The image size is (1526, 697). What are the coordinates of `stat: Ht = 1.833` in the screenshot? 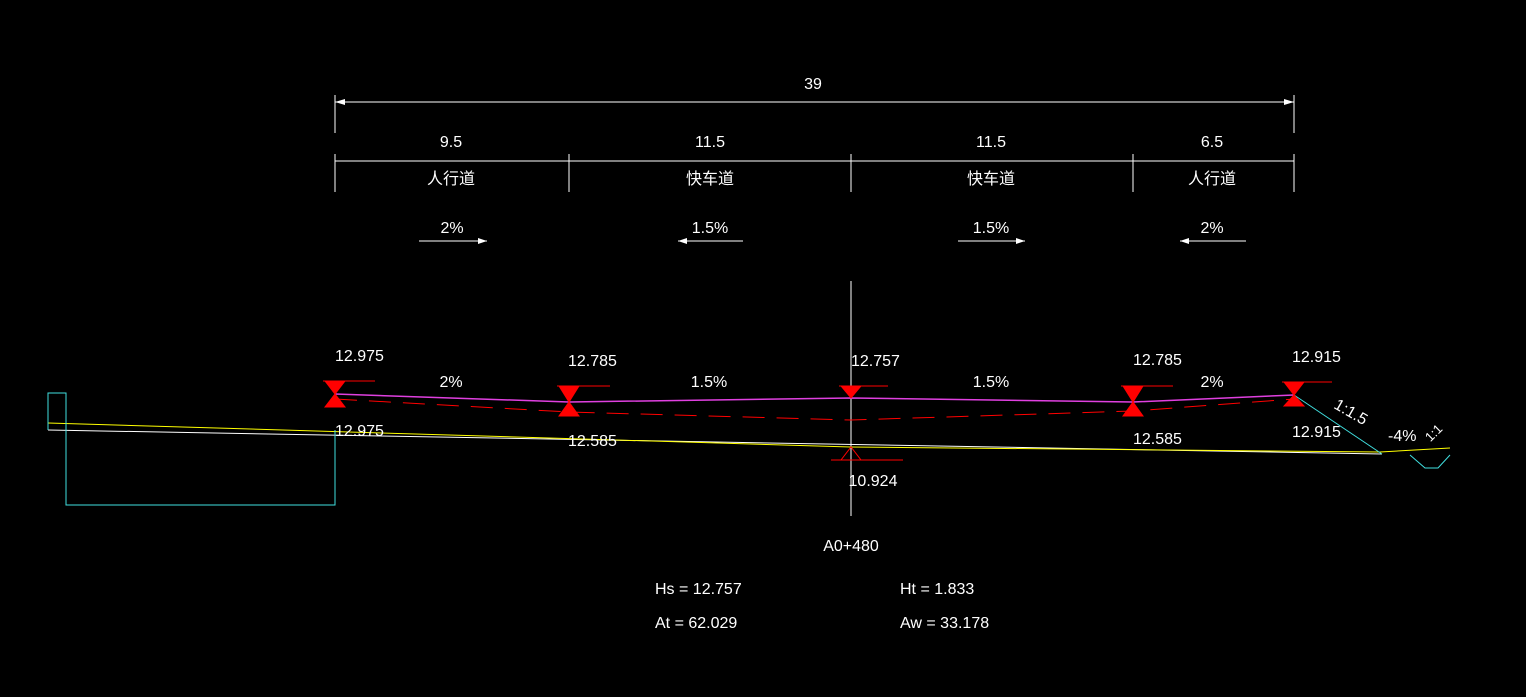 It's located at (937, 589).